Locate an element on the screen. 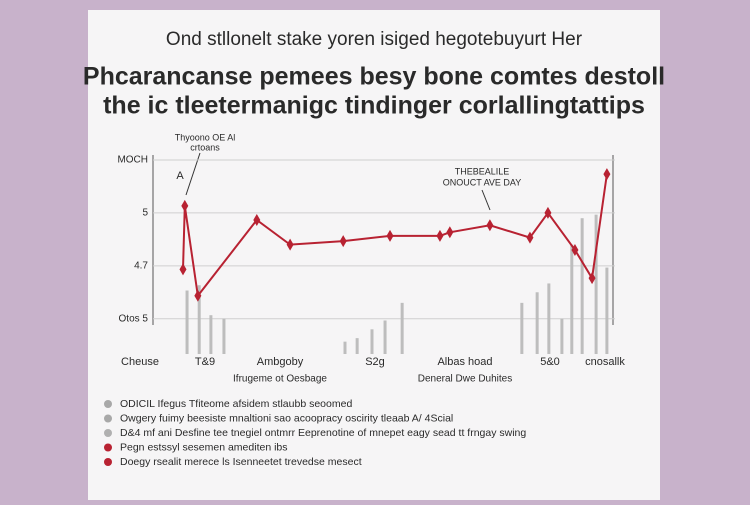  x-tick-label: 5&0 is located at coordinates (550, 362).